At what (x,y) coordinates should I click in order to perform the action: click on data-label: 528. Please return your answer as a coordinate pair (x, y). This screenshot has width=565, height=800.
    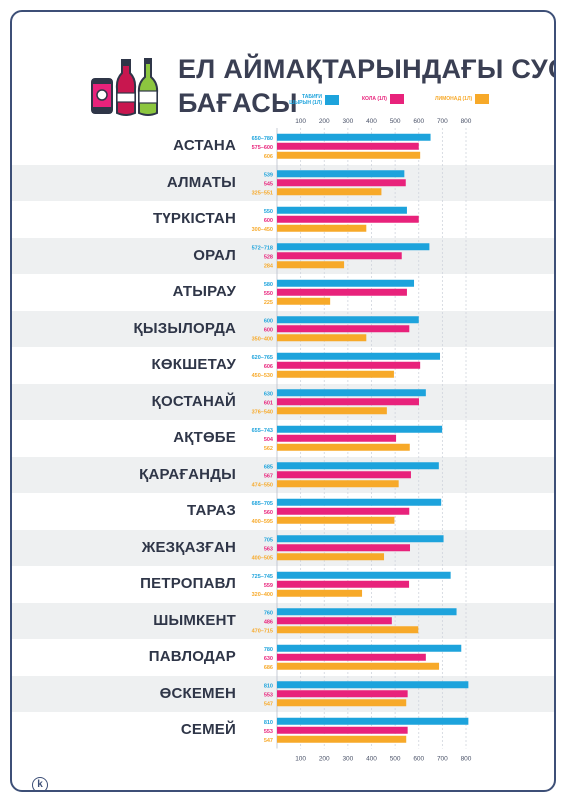
    Looking at the image, I should click on (268, 257).